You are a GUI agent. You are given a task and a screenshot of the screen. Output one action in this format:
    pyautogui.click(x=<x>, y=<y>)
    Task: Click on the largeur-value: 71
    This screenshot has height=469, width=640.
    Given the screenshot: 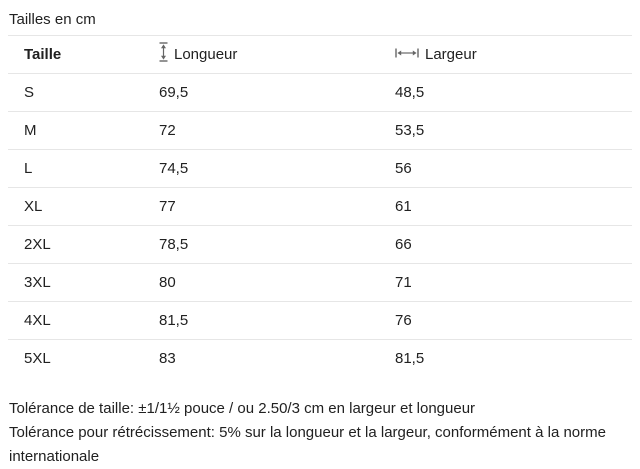 What is the action you would take?
    pyautogui.click(x=513, y=282)
    